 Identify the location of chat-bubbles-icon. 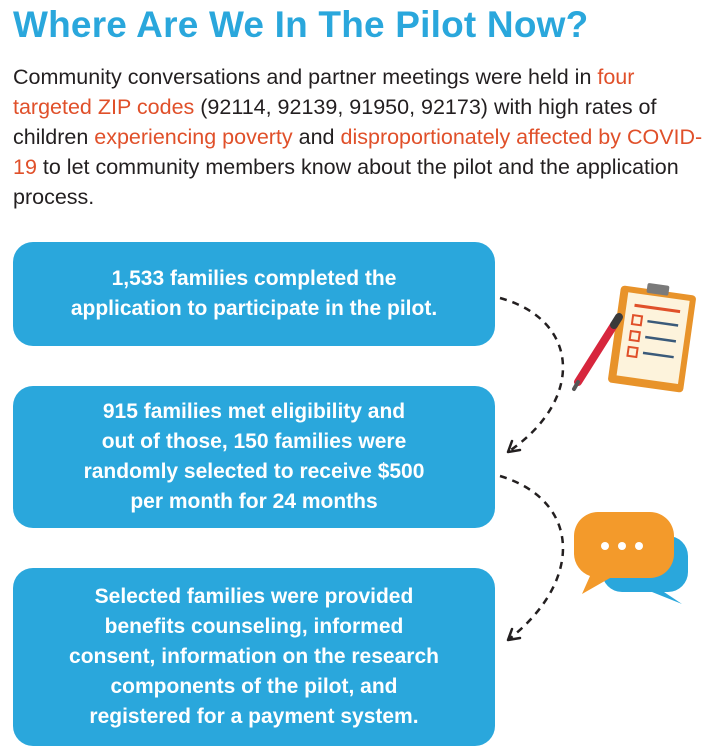
(631, 558).